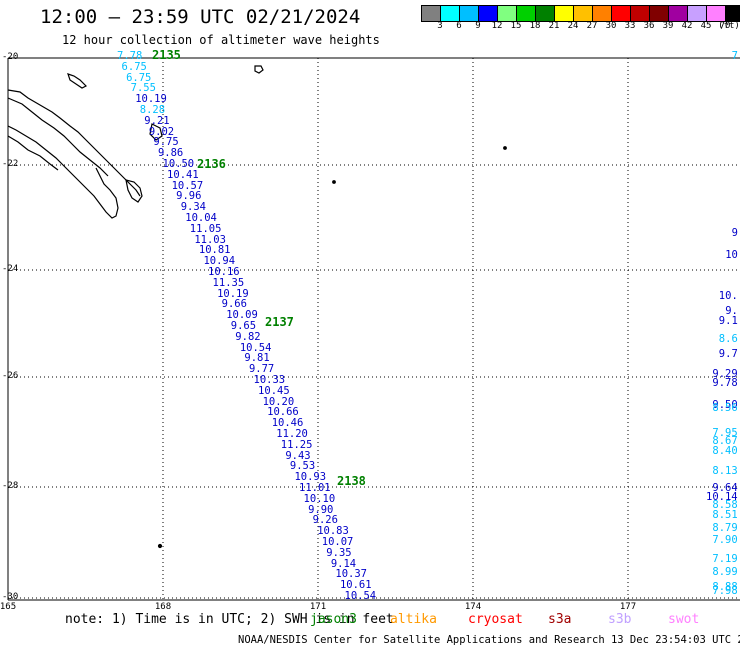 Image resolution: width=740 pixels, height=650 pixels. What do you see at coordinates (10, 486) in the screenshot?
I see `latitude-label: -28` at bounding box center [10, 486].